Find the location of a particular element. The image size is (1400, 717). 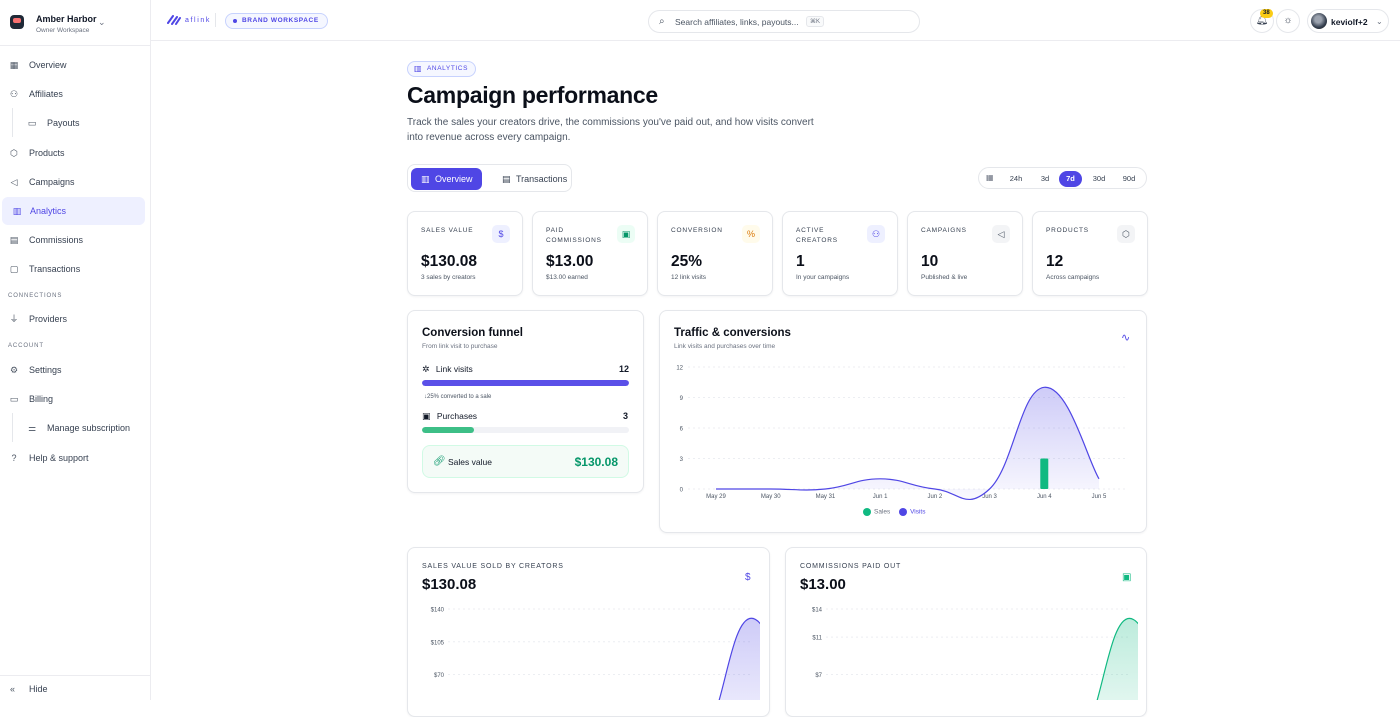

stat-label: CONVERSION is located at coordinates (697, 230).